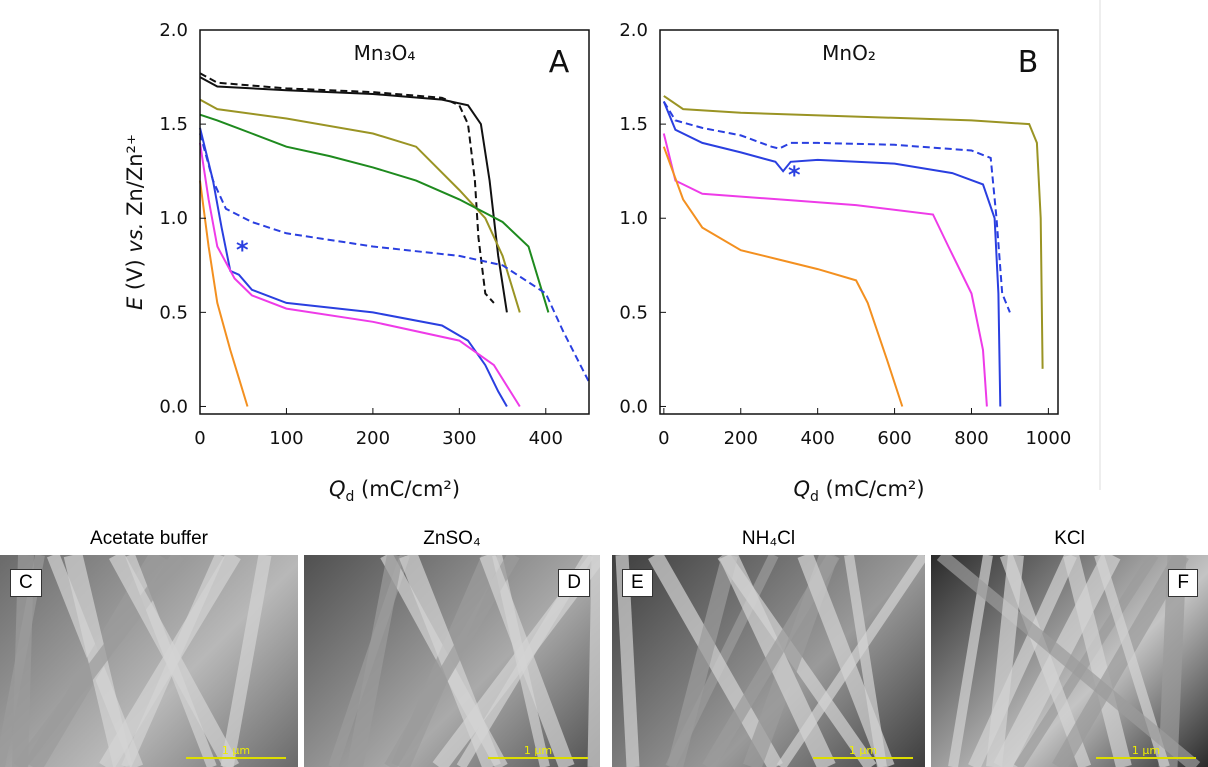 Image resolution: width=1208 pixels, height=767 pixels. What do you see at coordinates (1048, 438) in the screenshot?
I see `x-tick-label: 1000` at bounding box center [1048, 438].